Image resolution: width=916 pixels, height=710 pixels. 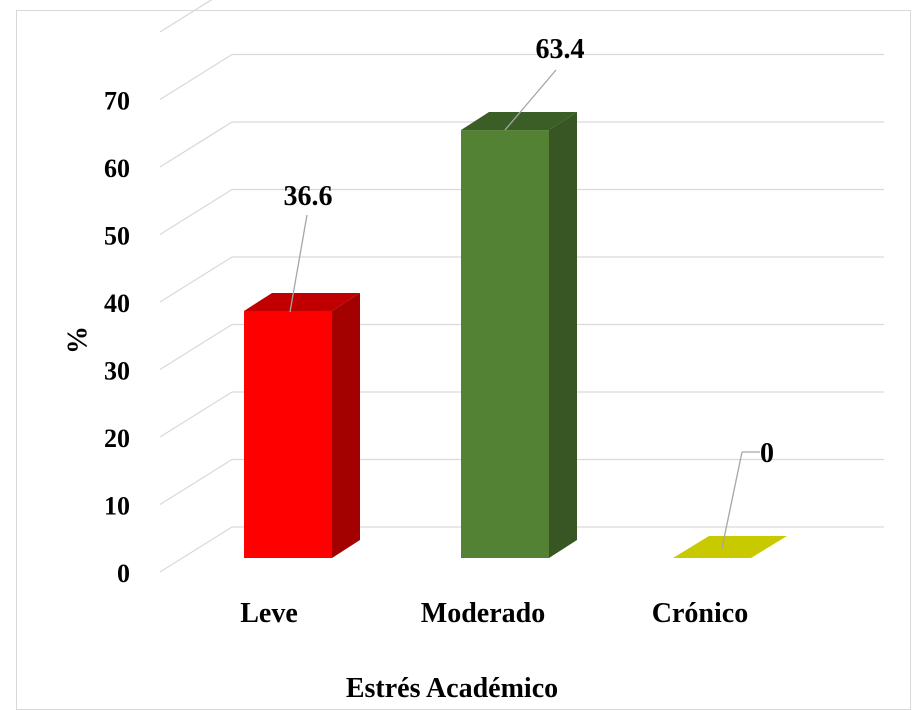 What do you see at coordinates (767, 453) in the screenshot?
I see `data-label: 0` at bounding box center [767, 453].